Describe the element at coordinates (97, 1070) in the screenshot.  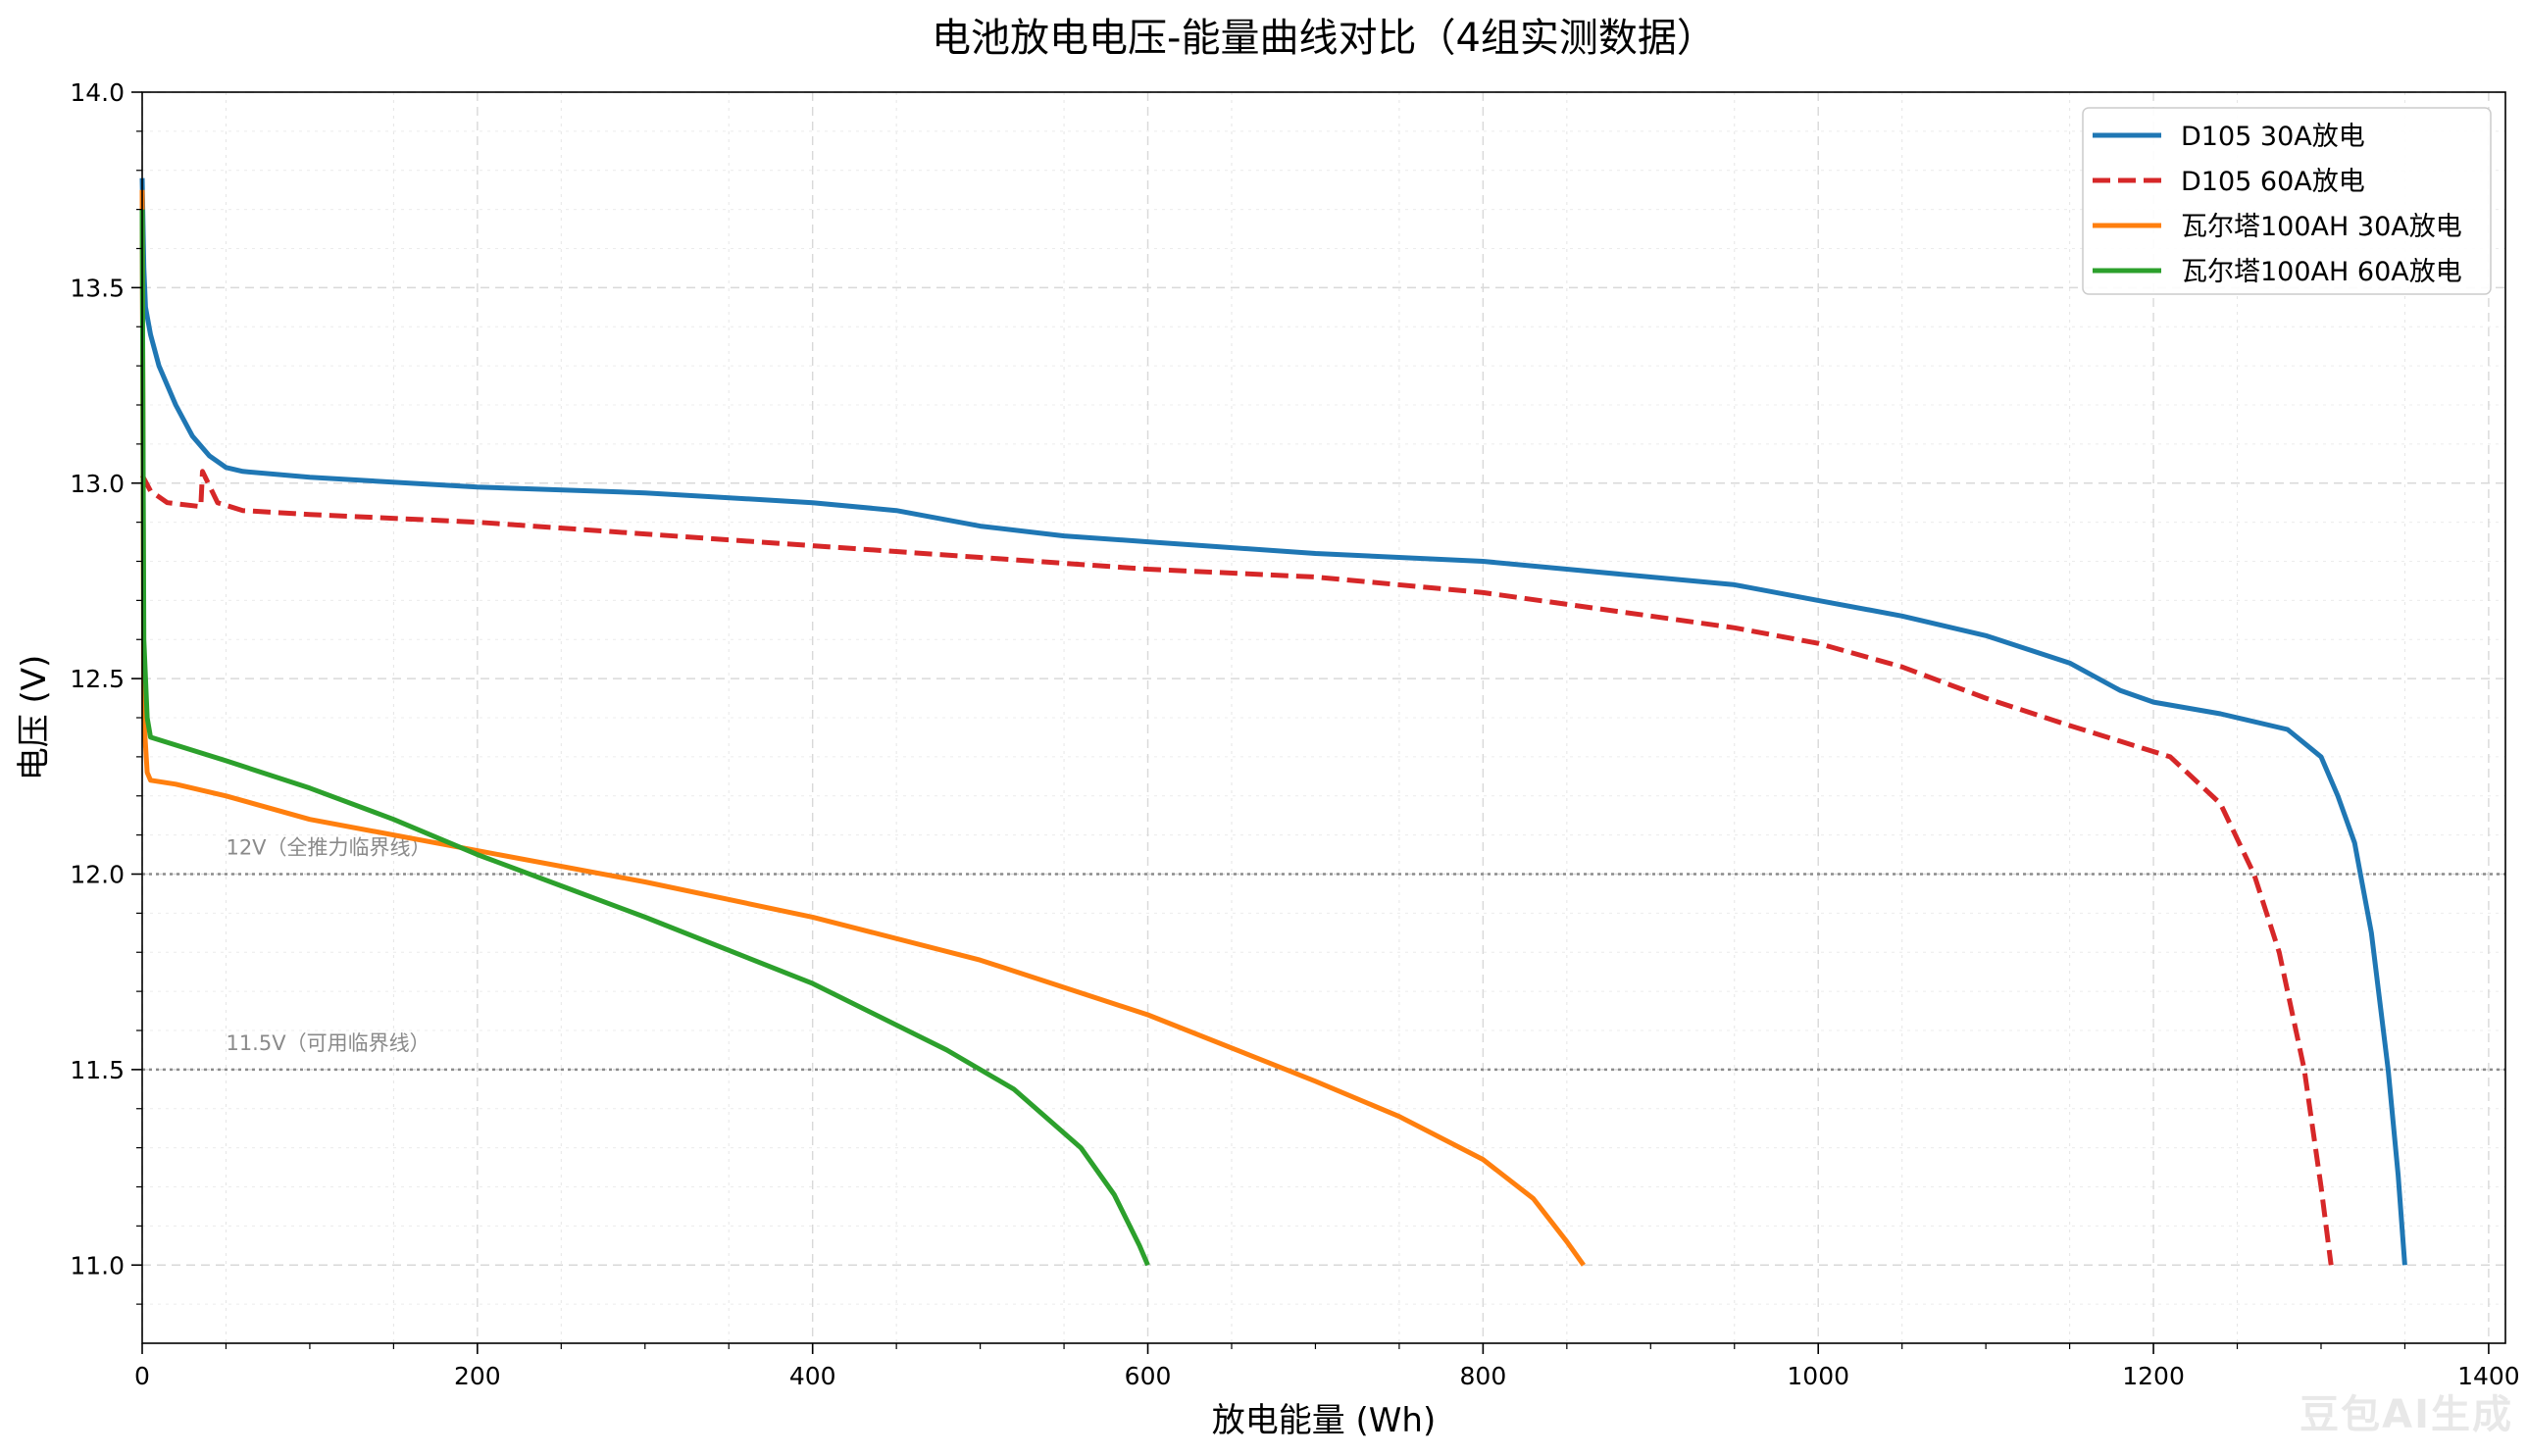
I see `y-tick-label: 11.5` at that location.